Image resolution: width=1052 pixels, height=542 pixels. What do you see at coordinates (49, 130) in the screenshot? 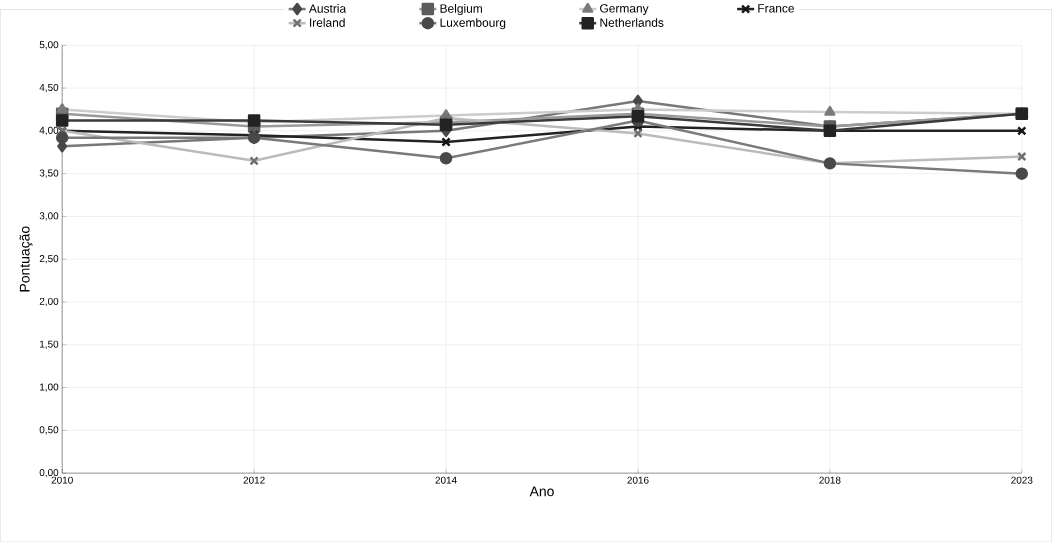
I see `y-tick-label: 4,00` at bounding box center [49, 130].